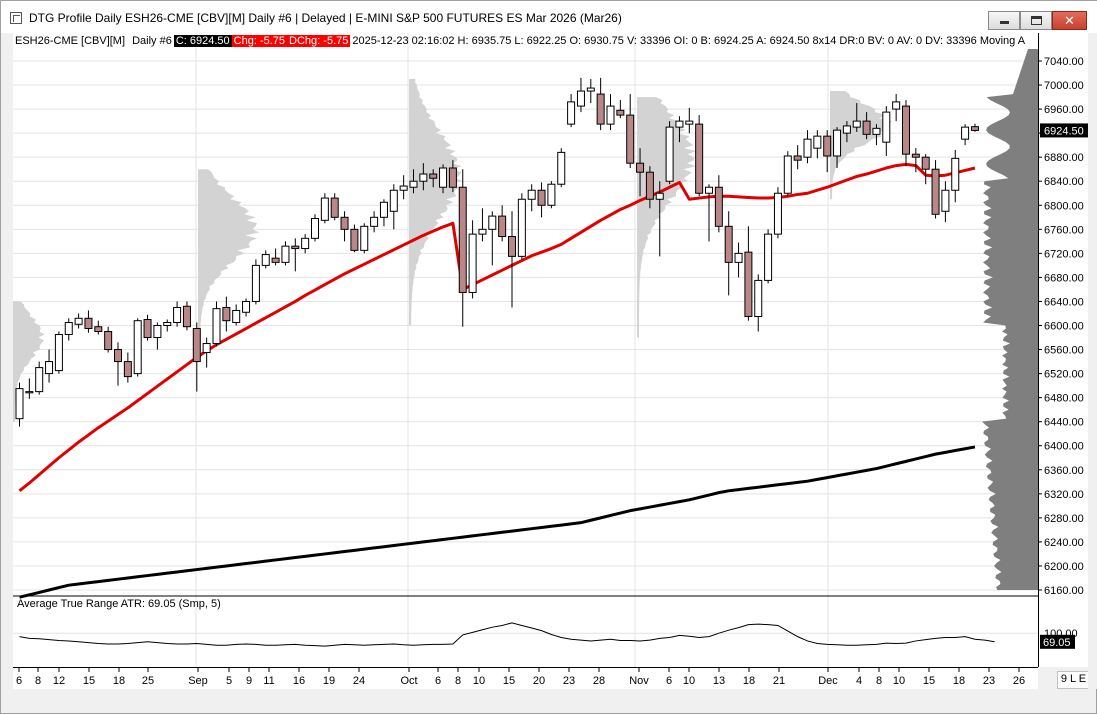 The image size is (1097, 714). Describe the element at coordinates (1064, 110) in the screenshot. I see `price-label: 6960.00` at that location.